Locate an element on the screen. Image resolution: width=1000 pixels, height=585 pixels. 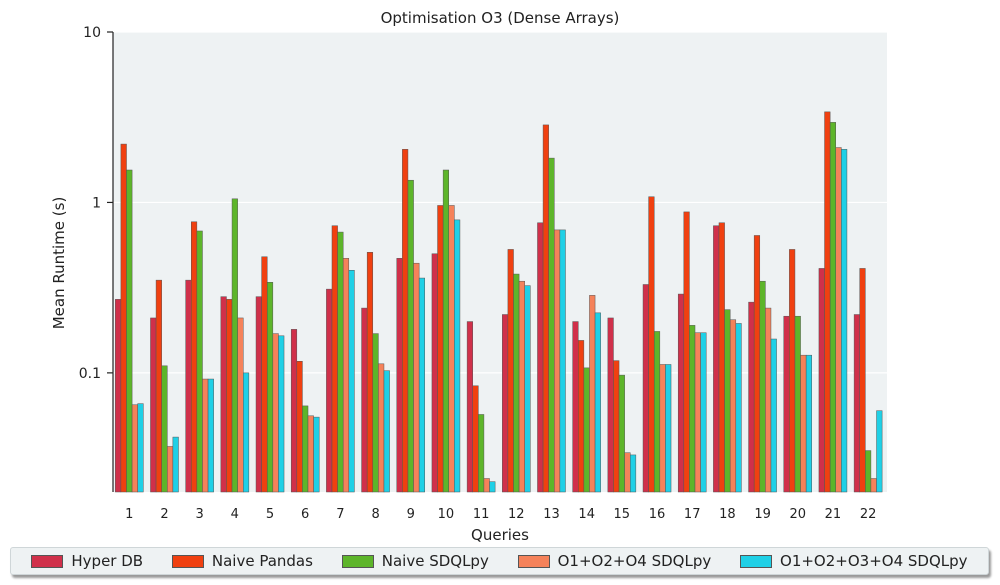
y-tick-label: 1 is located at coordinates (96, 203).